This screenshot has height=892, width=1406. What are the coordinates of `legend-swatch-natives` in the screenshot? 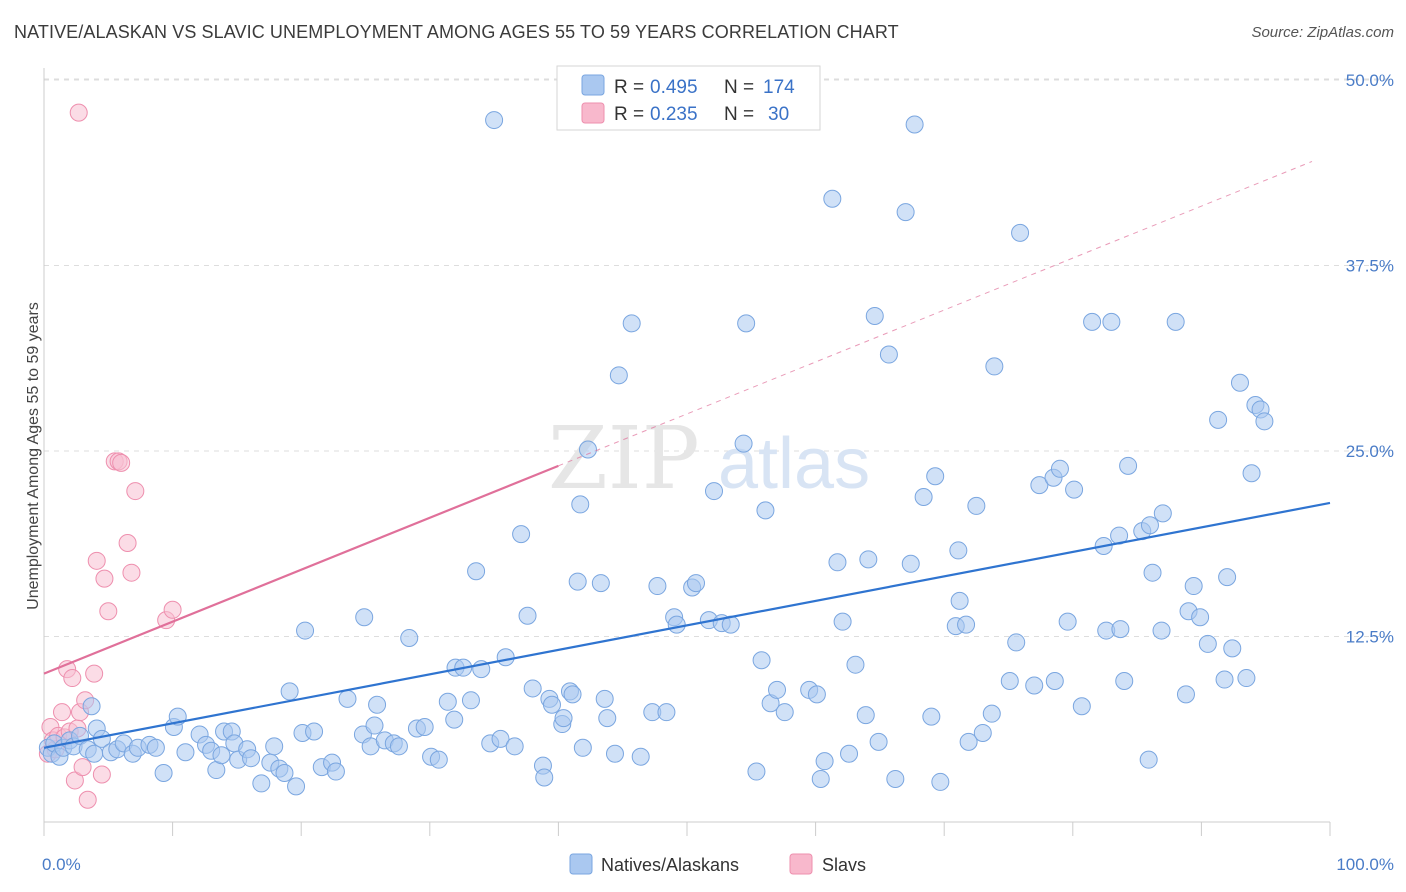 It's located at (593, 85).